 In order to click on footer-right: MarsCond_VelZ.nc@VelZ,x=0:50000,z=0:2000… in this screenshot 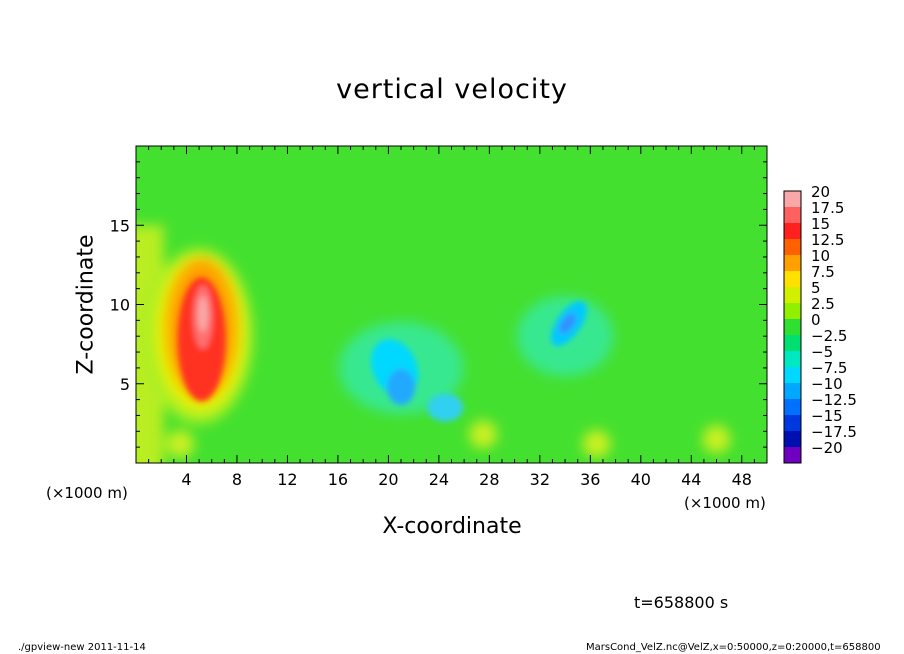, I will do `click(733, 647)`.